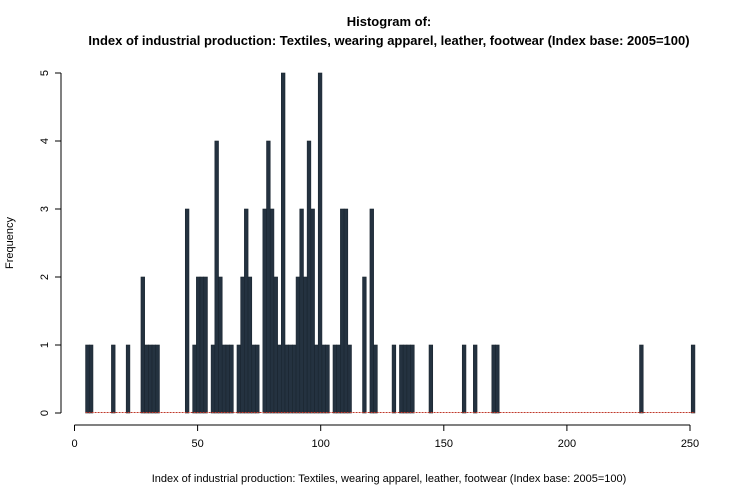 This screenshot has height=500, width=750. What do you see at coordinates (45, 345) in the screenshot?
I see `y-tick-label: 1` at bounding box center [45, 345].